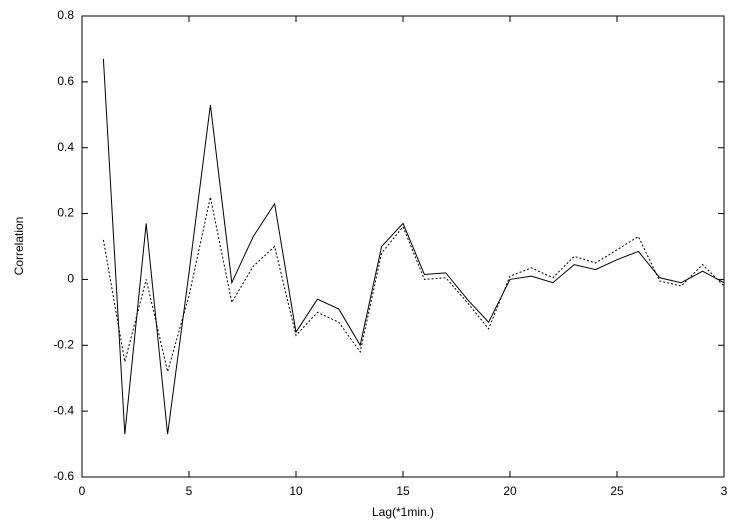  I want to click on y-tick-label: 0.2, so click(65, 213).